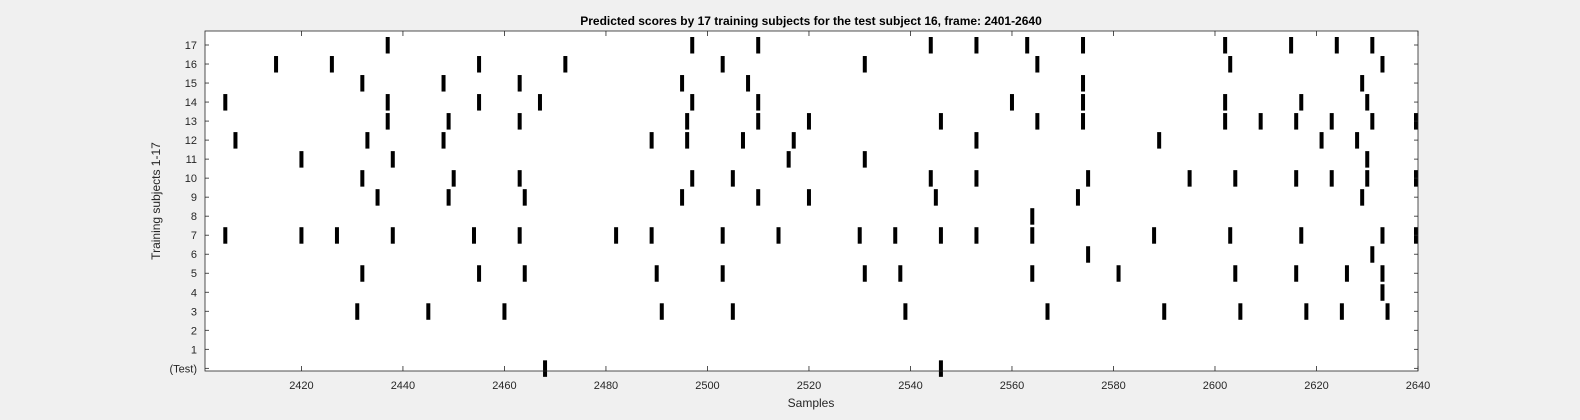 The image size is (1580, 420). I want to click on x-tick-label: 2560, so click(1012, 386).